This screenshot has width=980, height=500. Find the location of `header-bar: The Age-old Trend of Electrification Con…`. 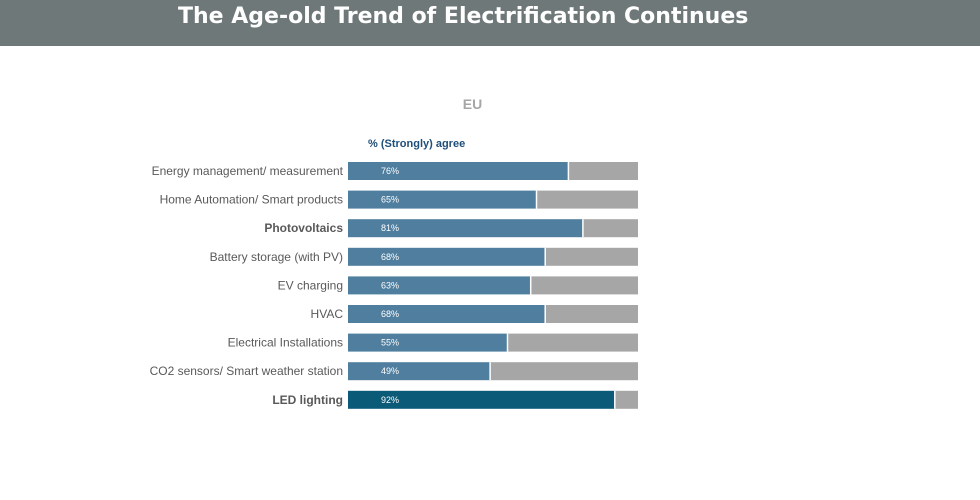

header-bar: The Age-old Trend of Electrification Con… is located at coordinates (490, 23).